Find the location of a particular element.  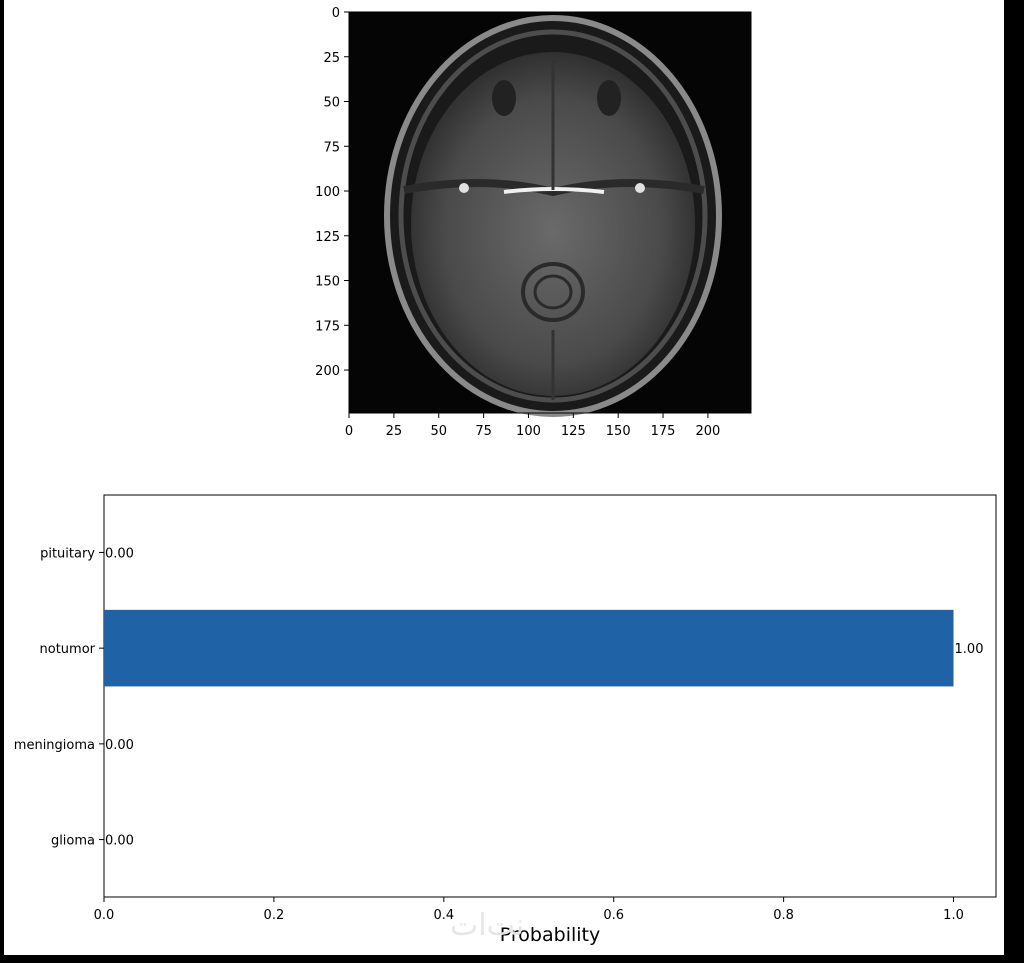

mri-x-tick-label: 175 is located at coordinates (663, 431).